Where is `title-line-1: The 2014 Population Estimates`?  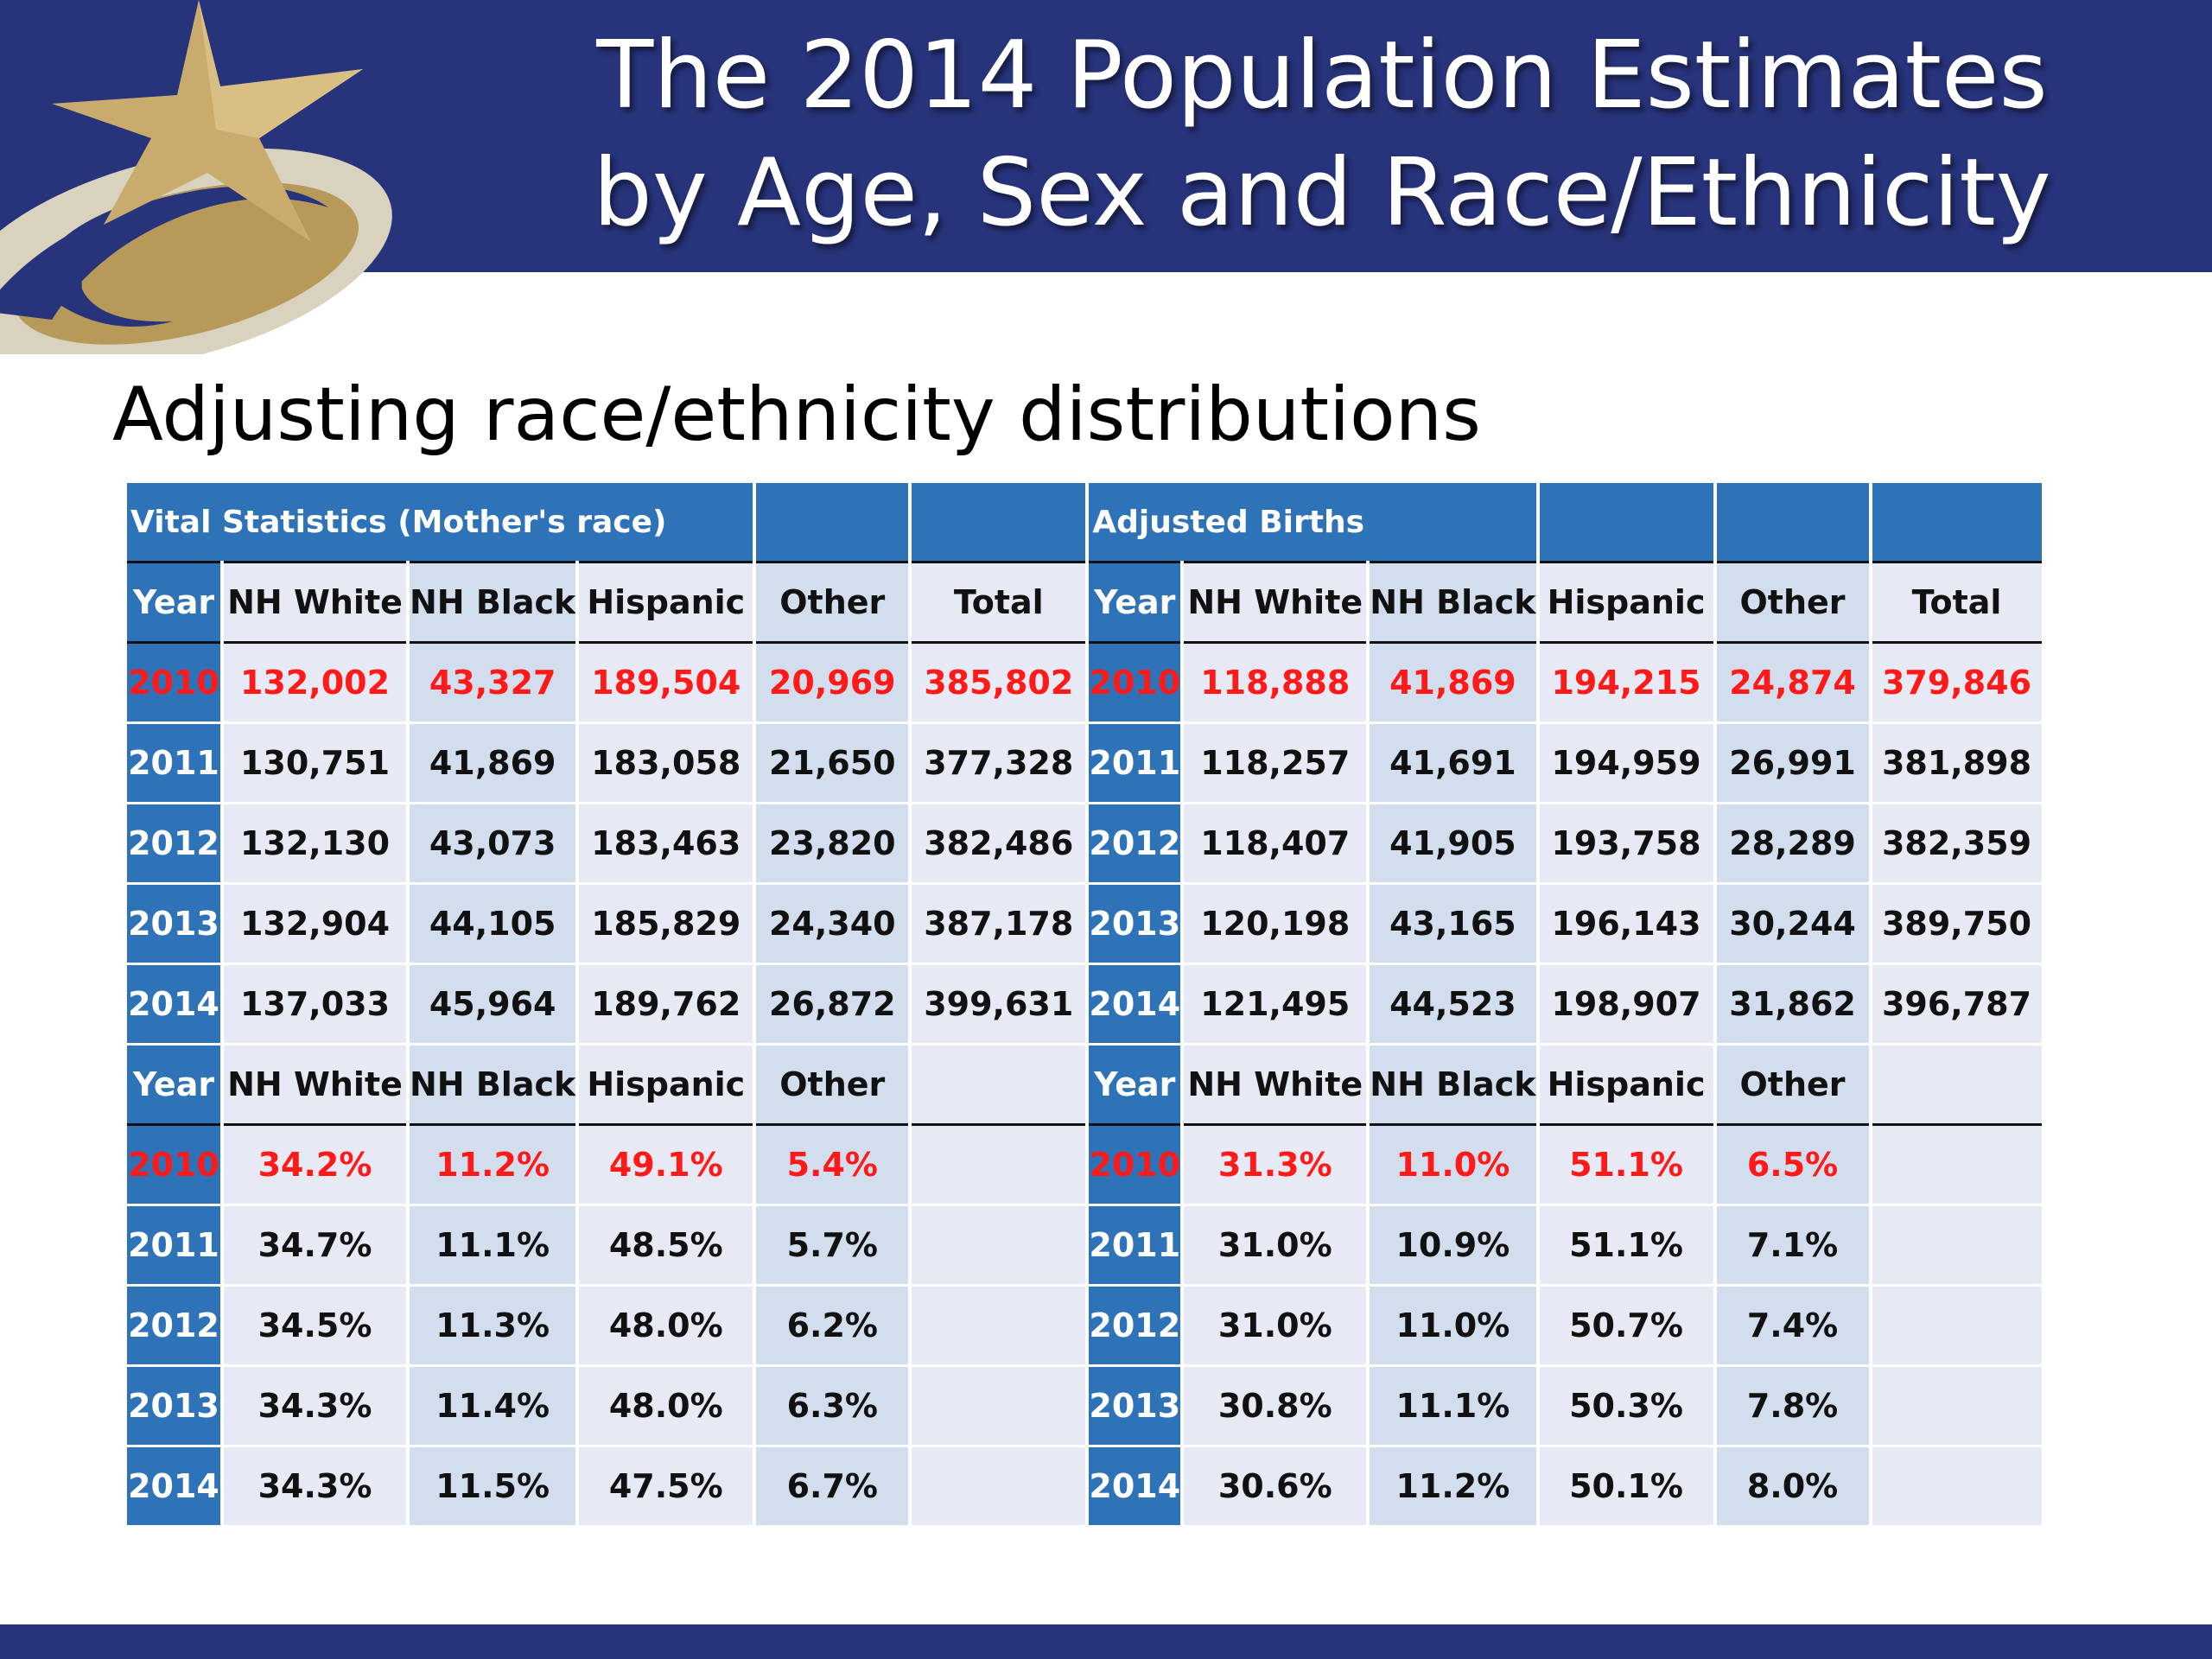 title-line-1: The 2014 Population Estimates is located at coordinates (1322, 76).